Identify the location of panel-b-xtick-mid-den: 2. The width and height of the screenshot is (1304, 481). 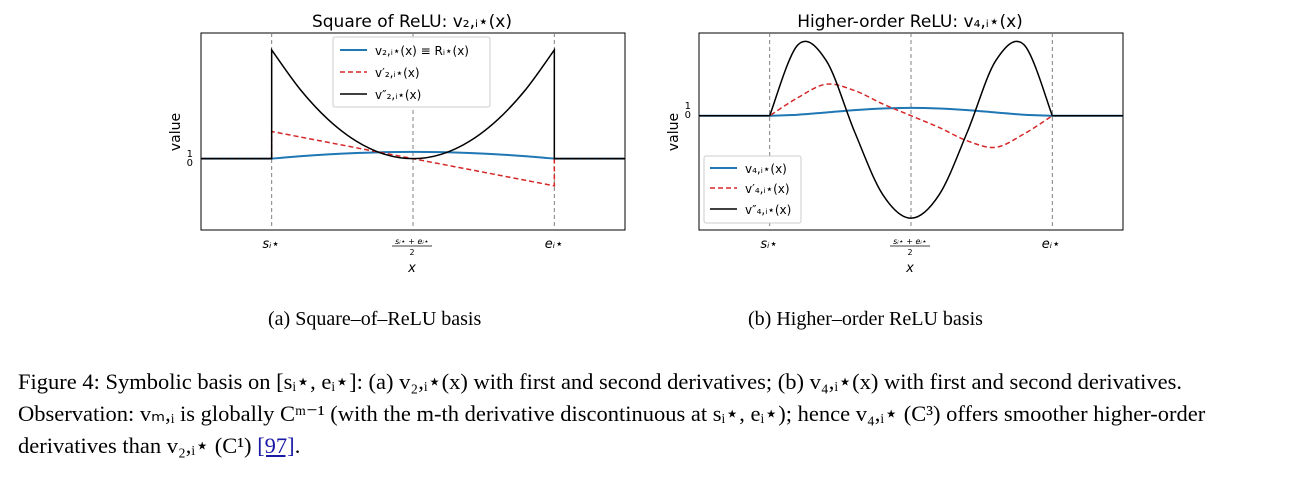
(909, 252).